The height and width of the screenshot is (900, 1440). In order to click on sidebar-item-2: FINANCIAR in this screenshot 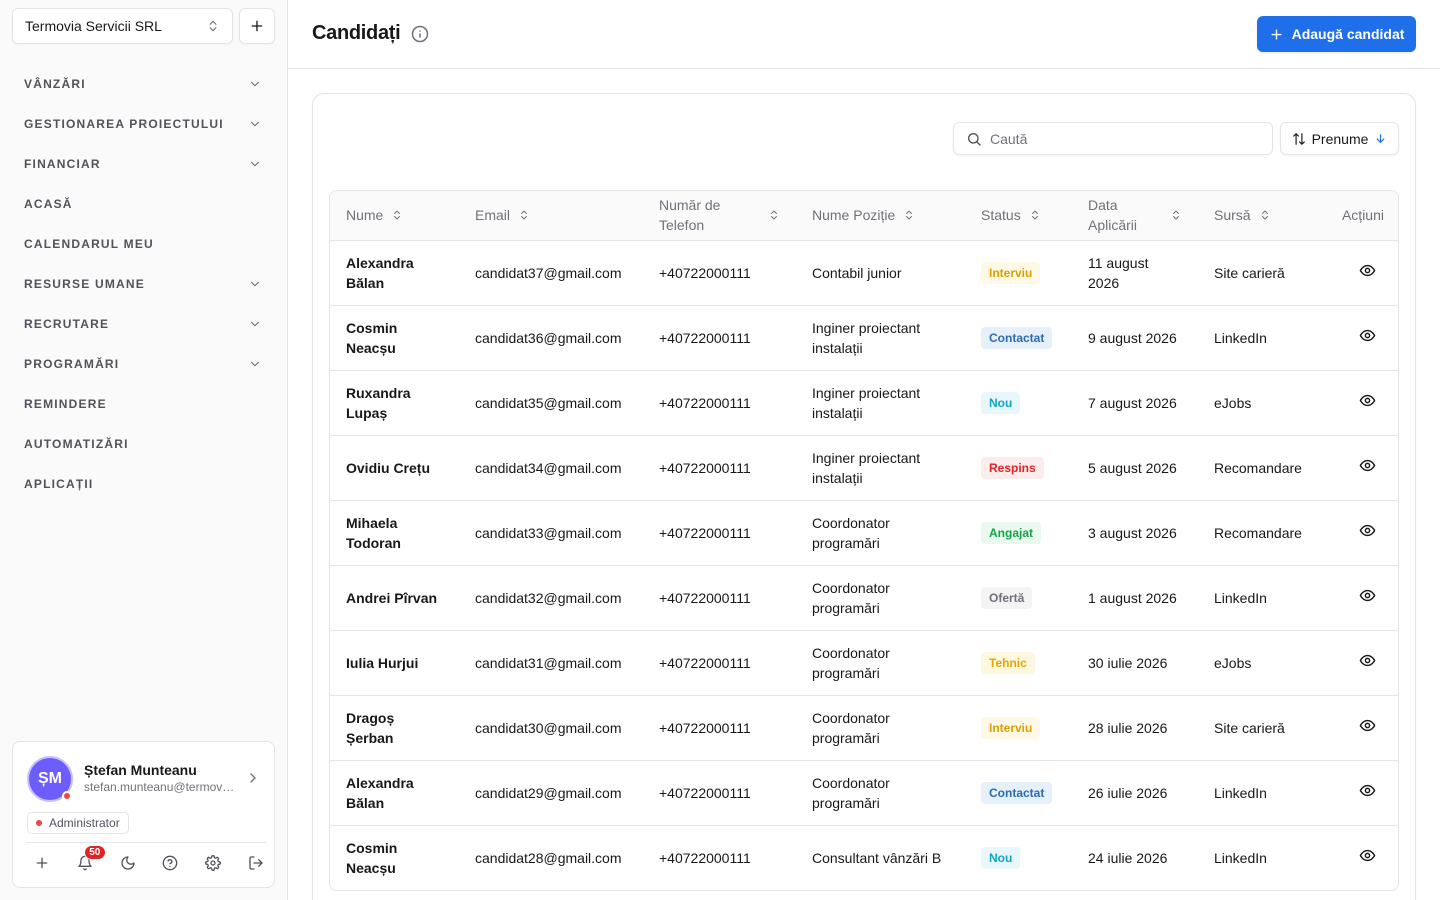, I will do `click(144, 164)`.